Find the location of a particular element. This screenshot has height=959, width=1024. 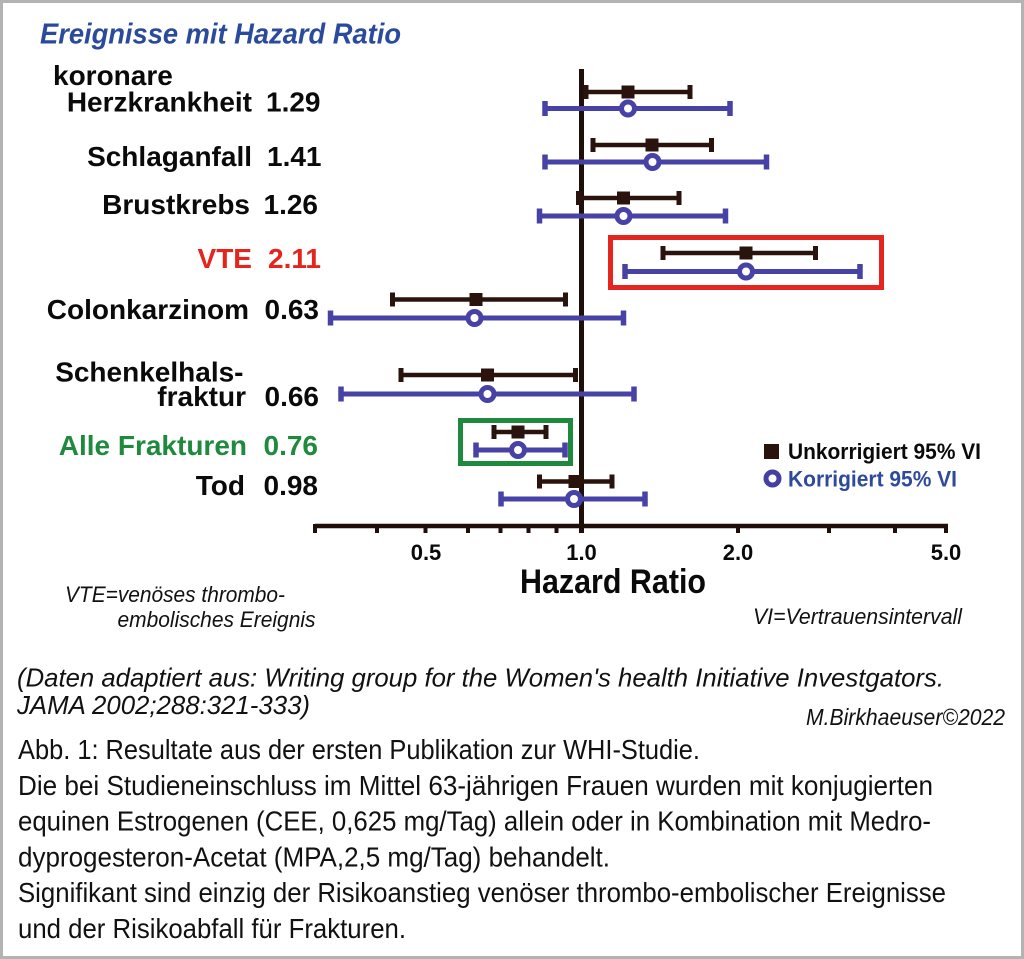

svg-text: Herzkrankheit is located at coordinates (159, 102).